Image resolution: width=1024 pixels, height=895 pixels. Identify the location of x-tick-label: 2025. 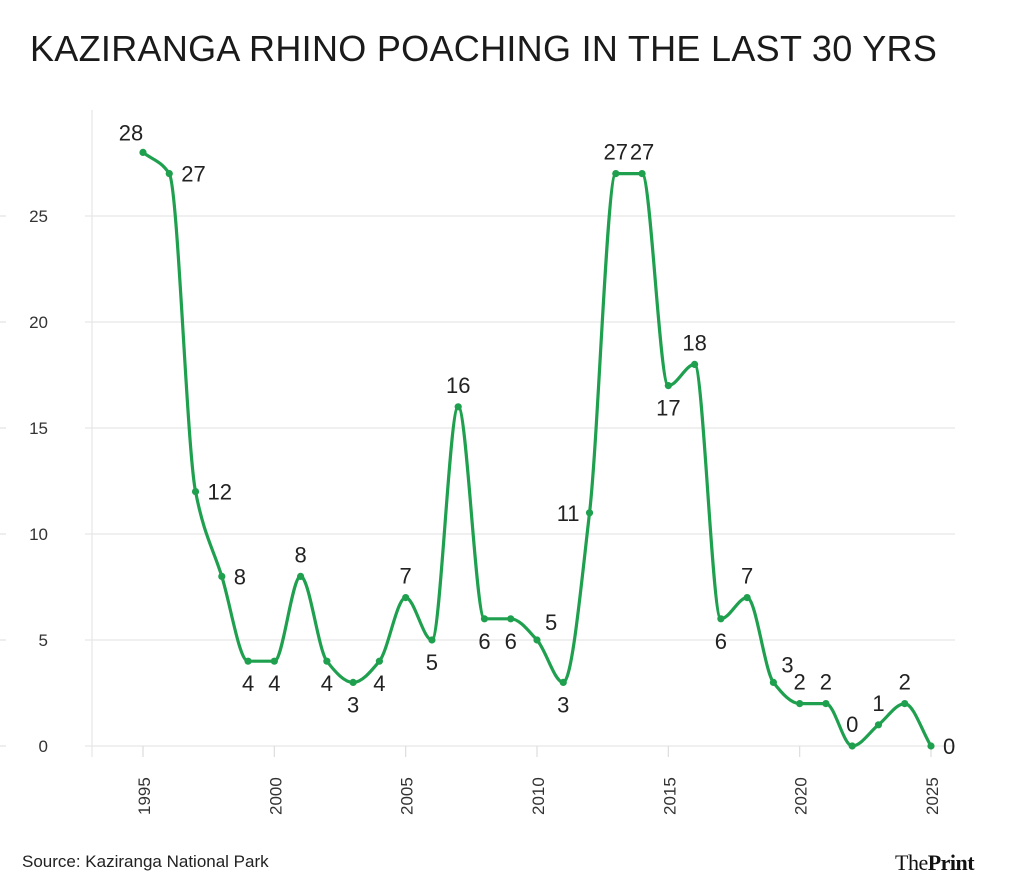
(932, 796).